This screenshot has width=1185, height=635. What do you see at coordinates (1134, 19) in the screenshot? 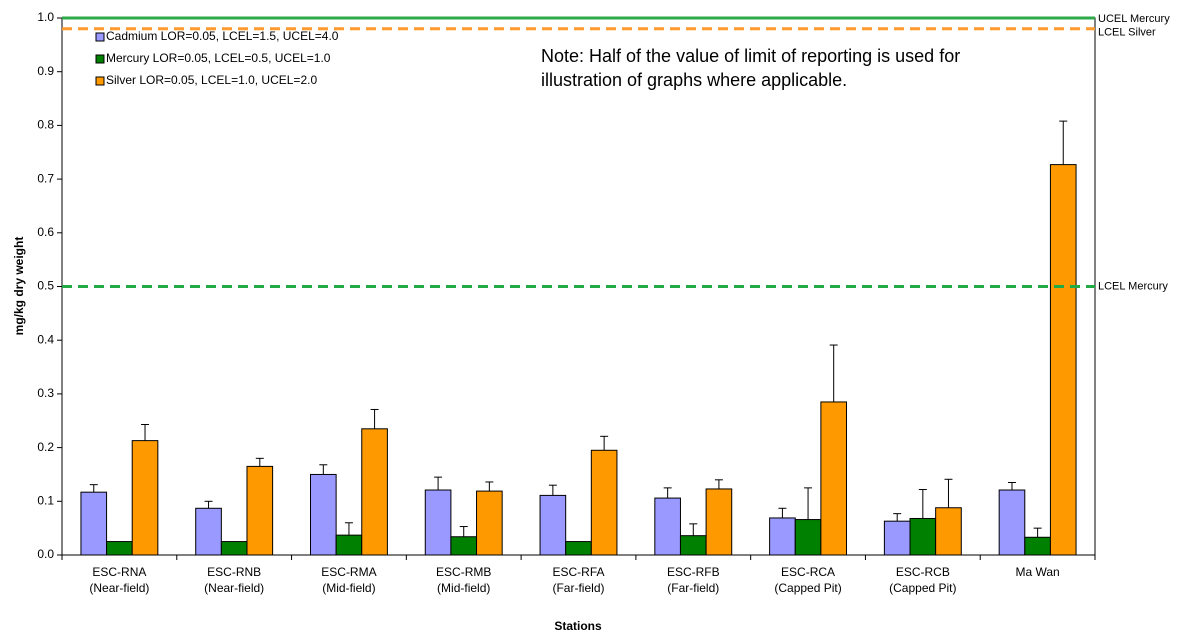
I see `reference-label: UCEL Mercury` at bounding box center [1134, 19].